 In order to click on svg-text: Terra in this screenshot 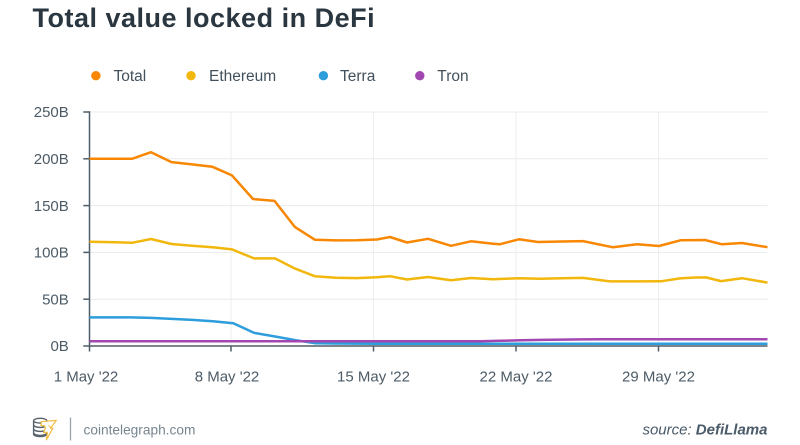, I will do `click(358, 76)`.